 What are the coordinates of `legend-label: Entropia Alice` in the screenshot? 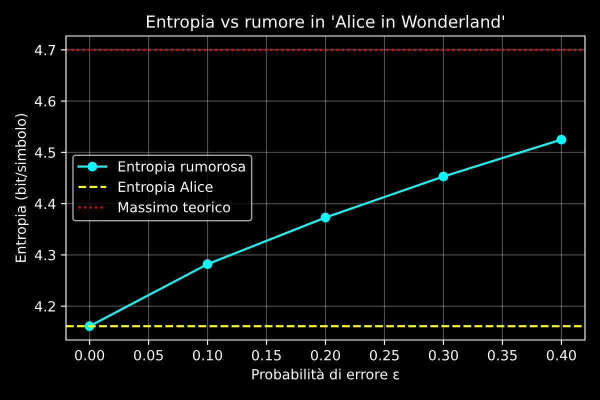 It's located at (165, 188).